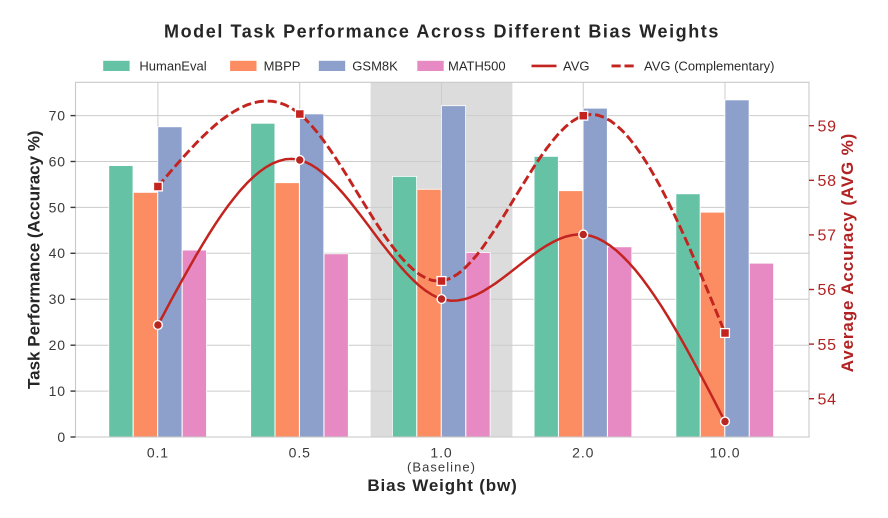 This screenshot has height=518, width=888. What do you see at coordinates (57, 345) in the screenshot?
I see `svg-text: 20` at bounding box center [57, 345].